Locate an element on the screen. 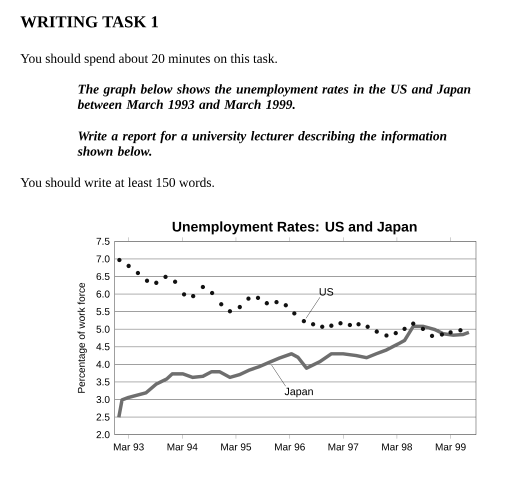  y-tick-label: 7.5 is located at coordinates (103, 241).